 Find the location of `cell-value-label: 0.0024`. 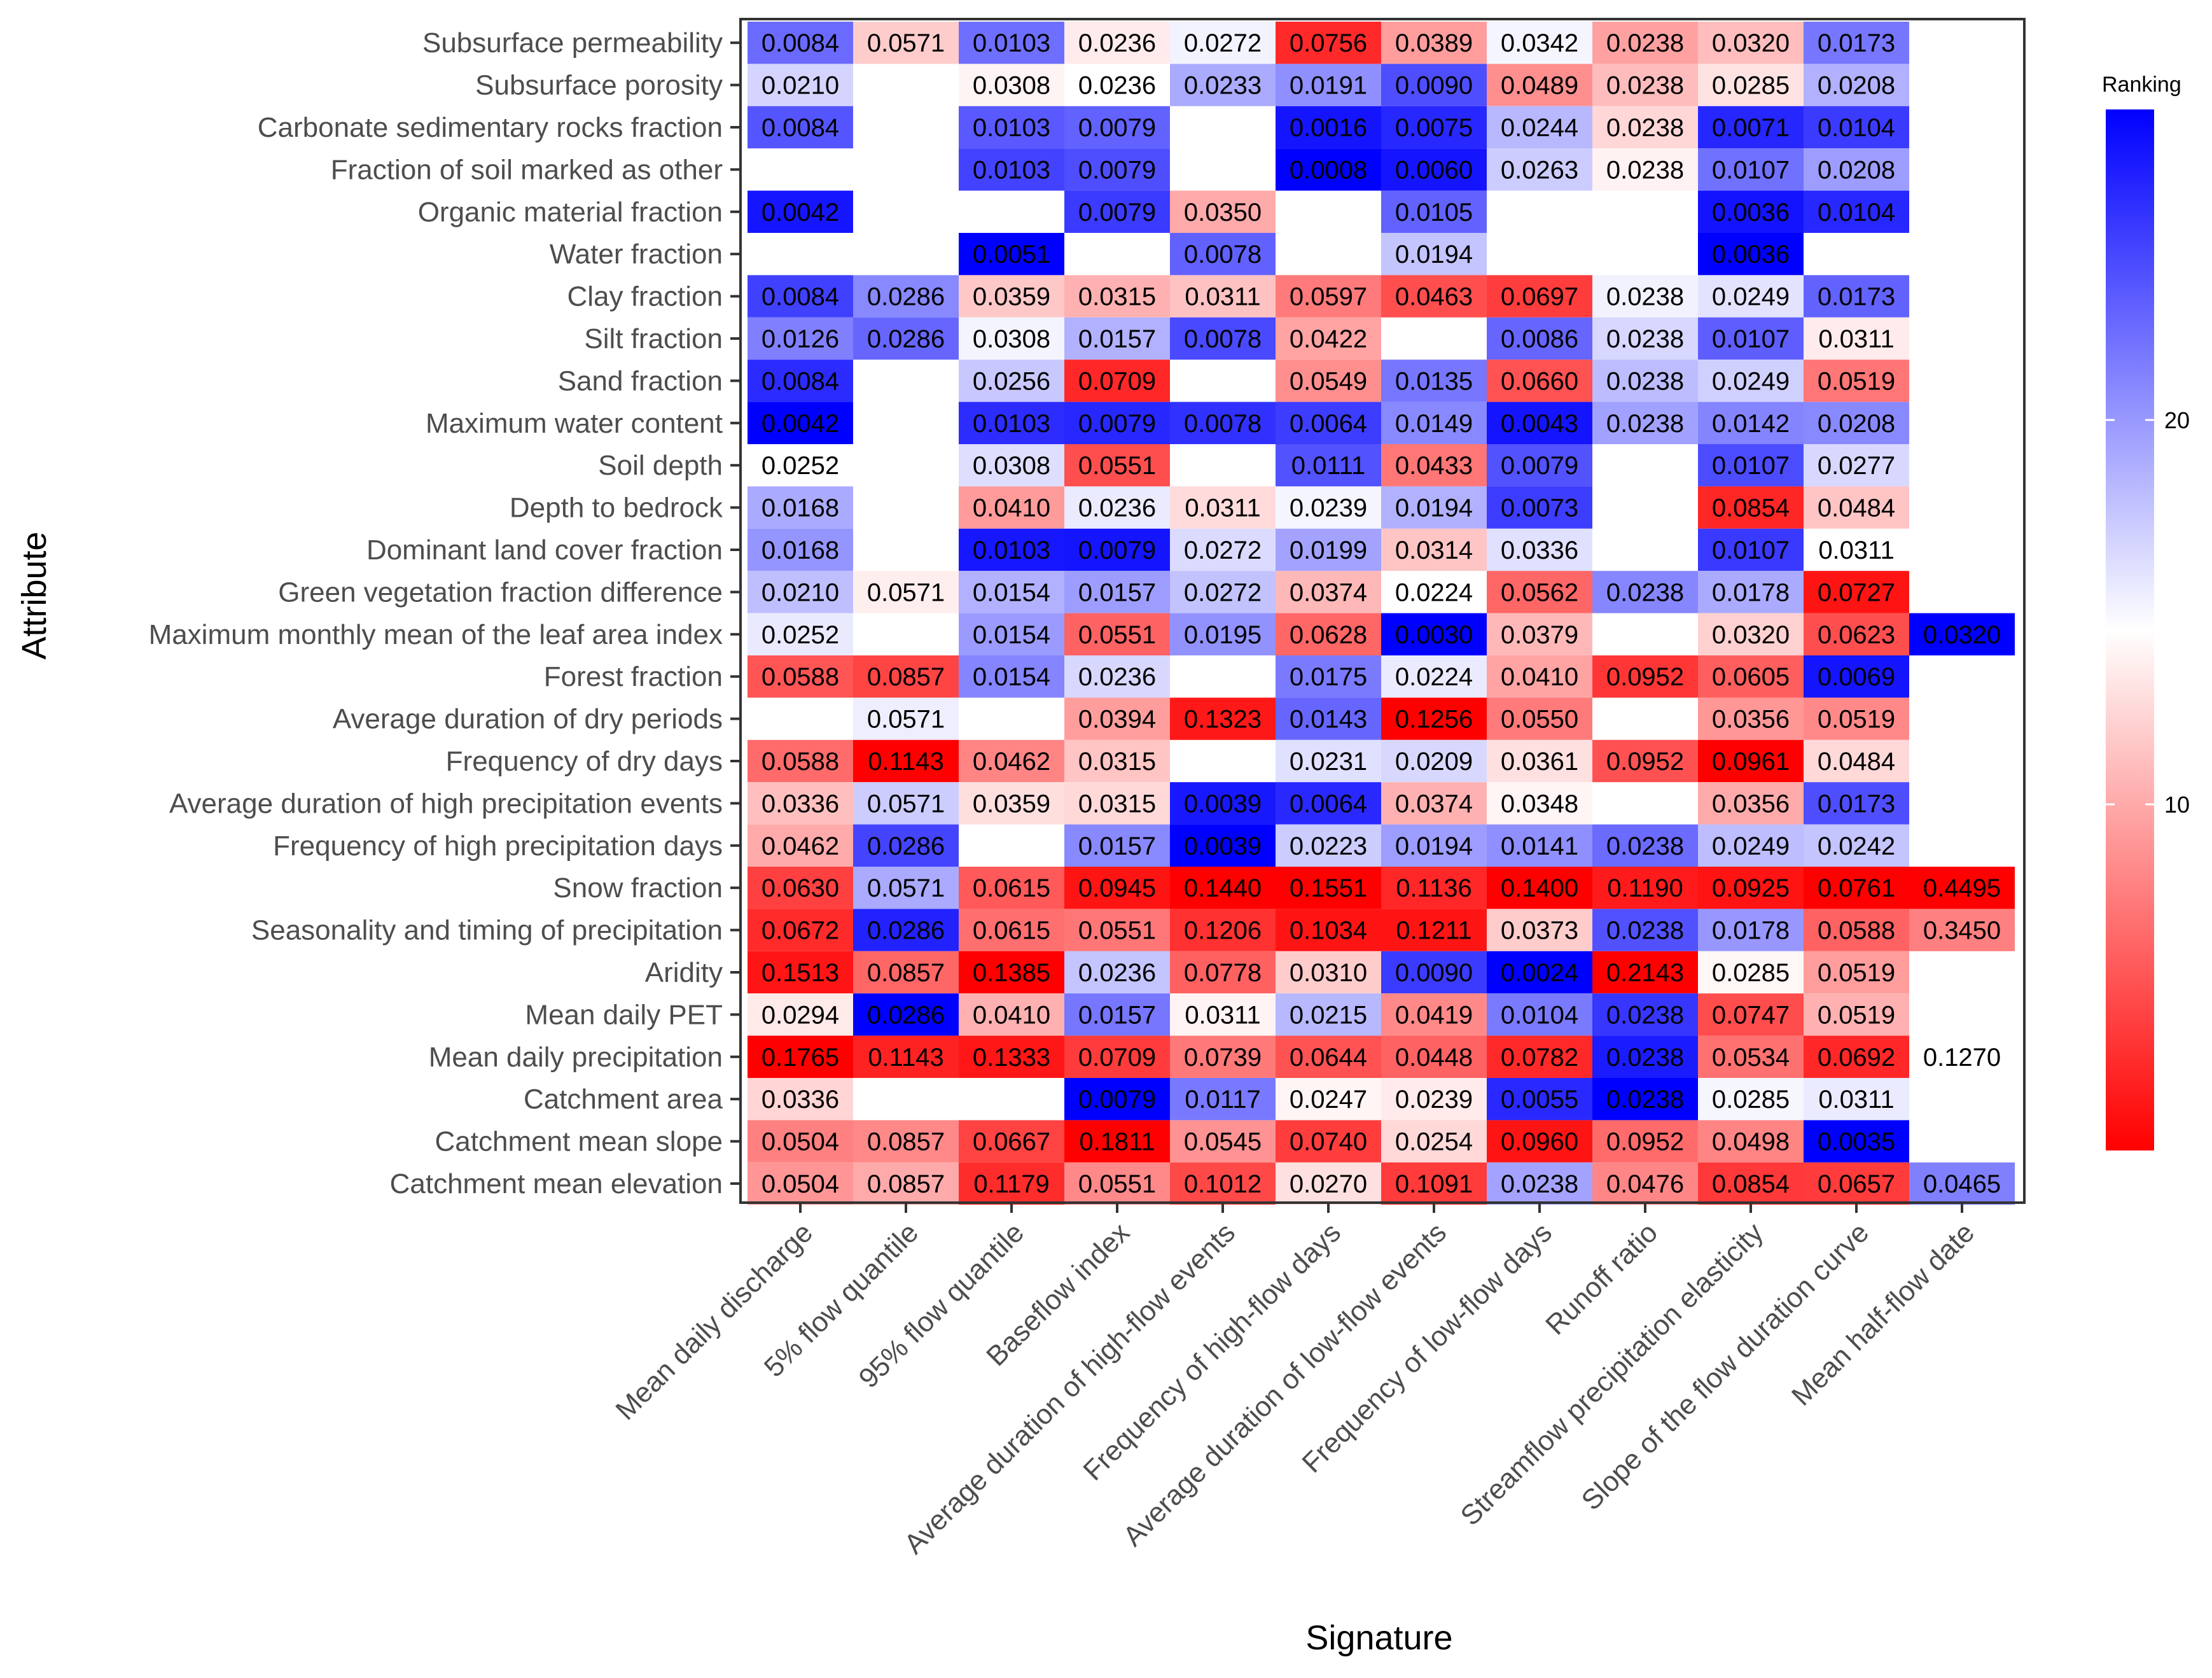

cell-value-label: 0.0024 is located at coordinates (1539, 973).